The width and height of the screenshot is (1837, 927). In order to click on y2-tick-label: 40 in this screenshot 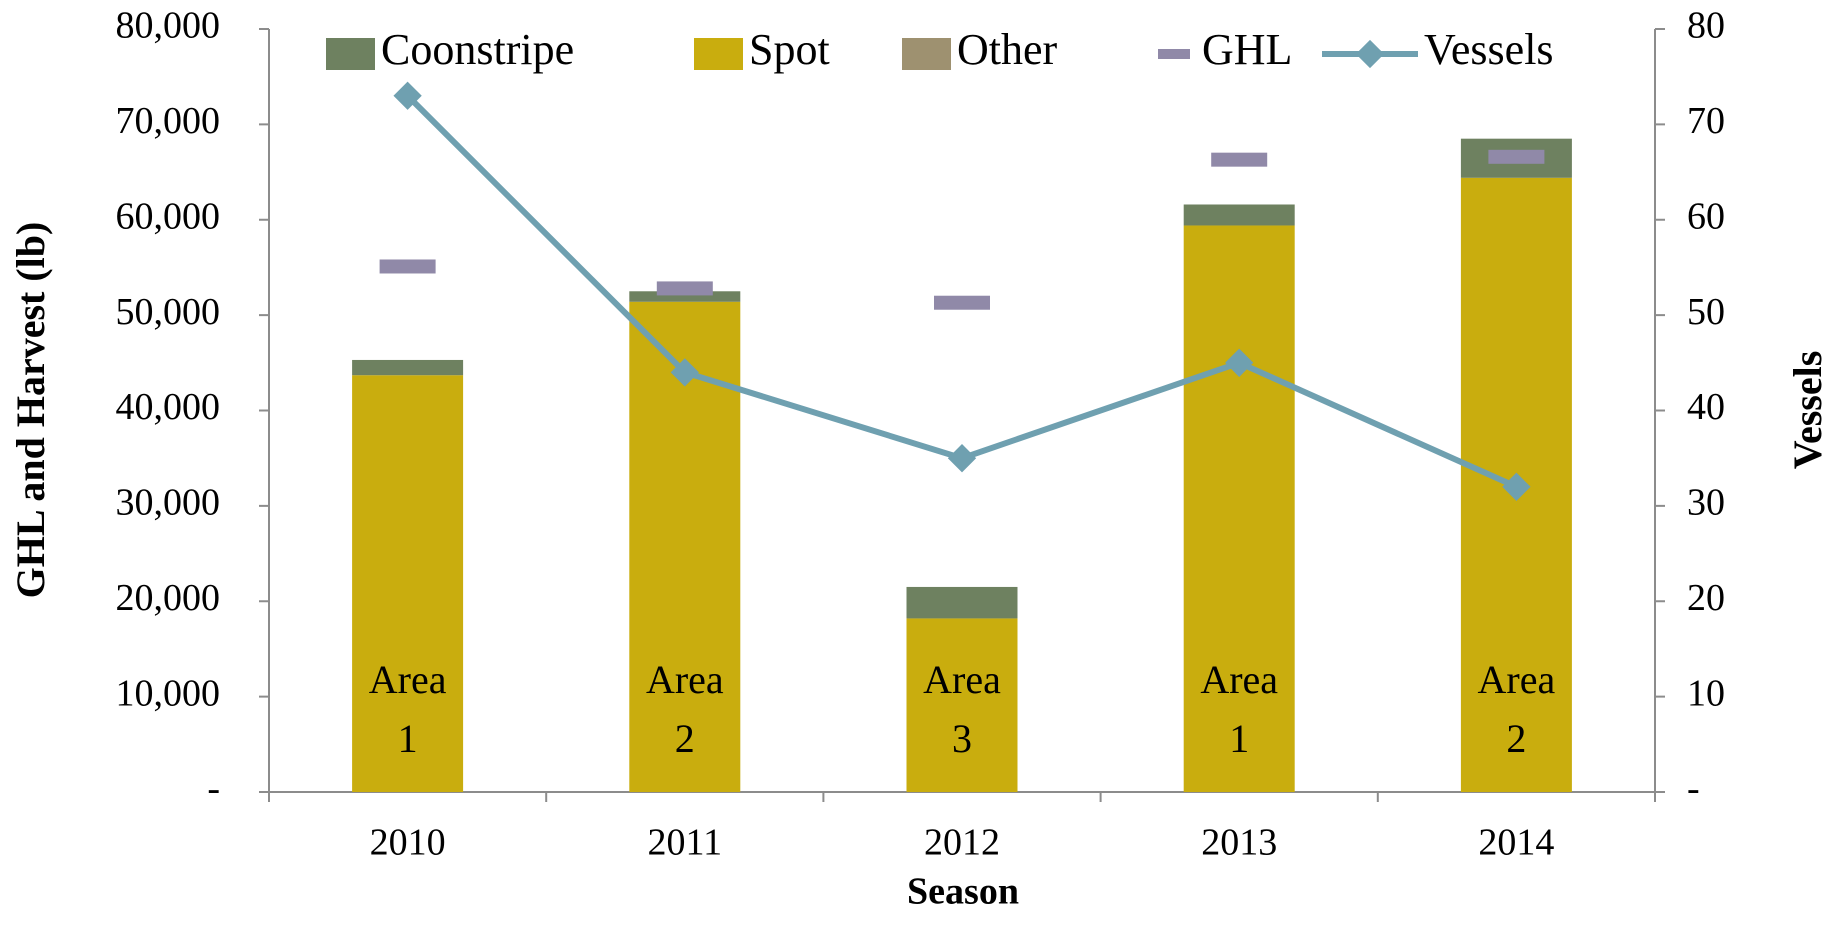, I will do `click(1706, 407)`.